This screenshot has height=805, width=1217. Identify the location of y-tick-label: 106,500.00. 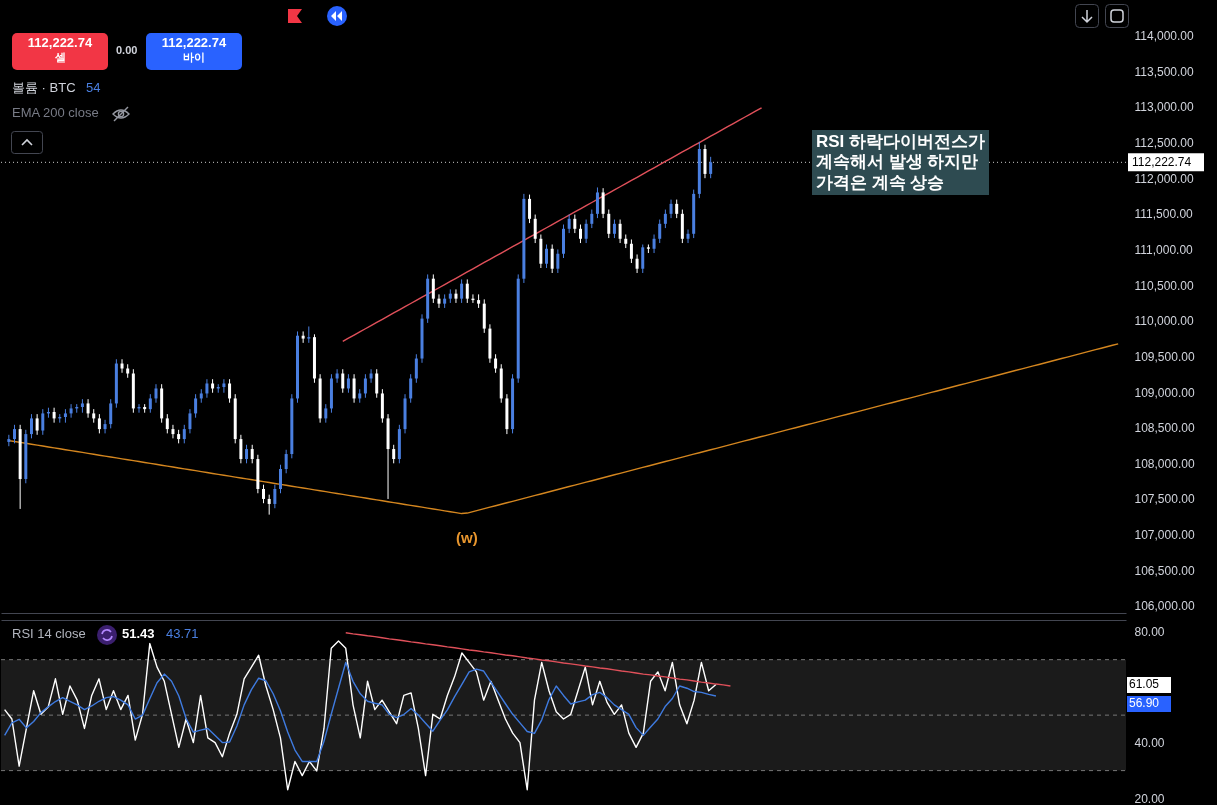
(1164, 570).